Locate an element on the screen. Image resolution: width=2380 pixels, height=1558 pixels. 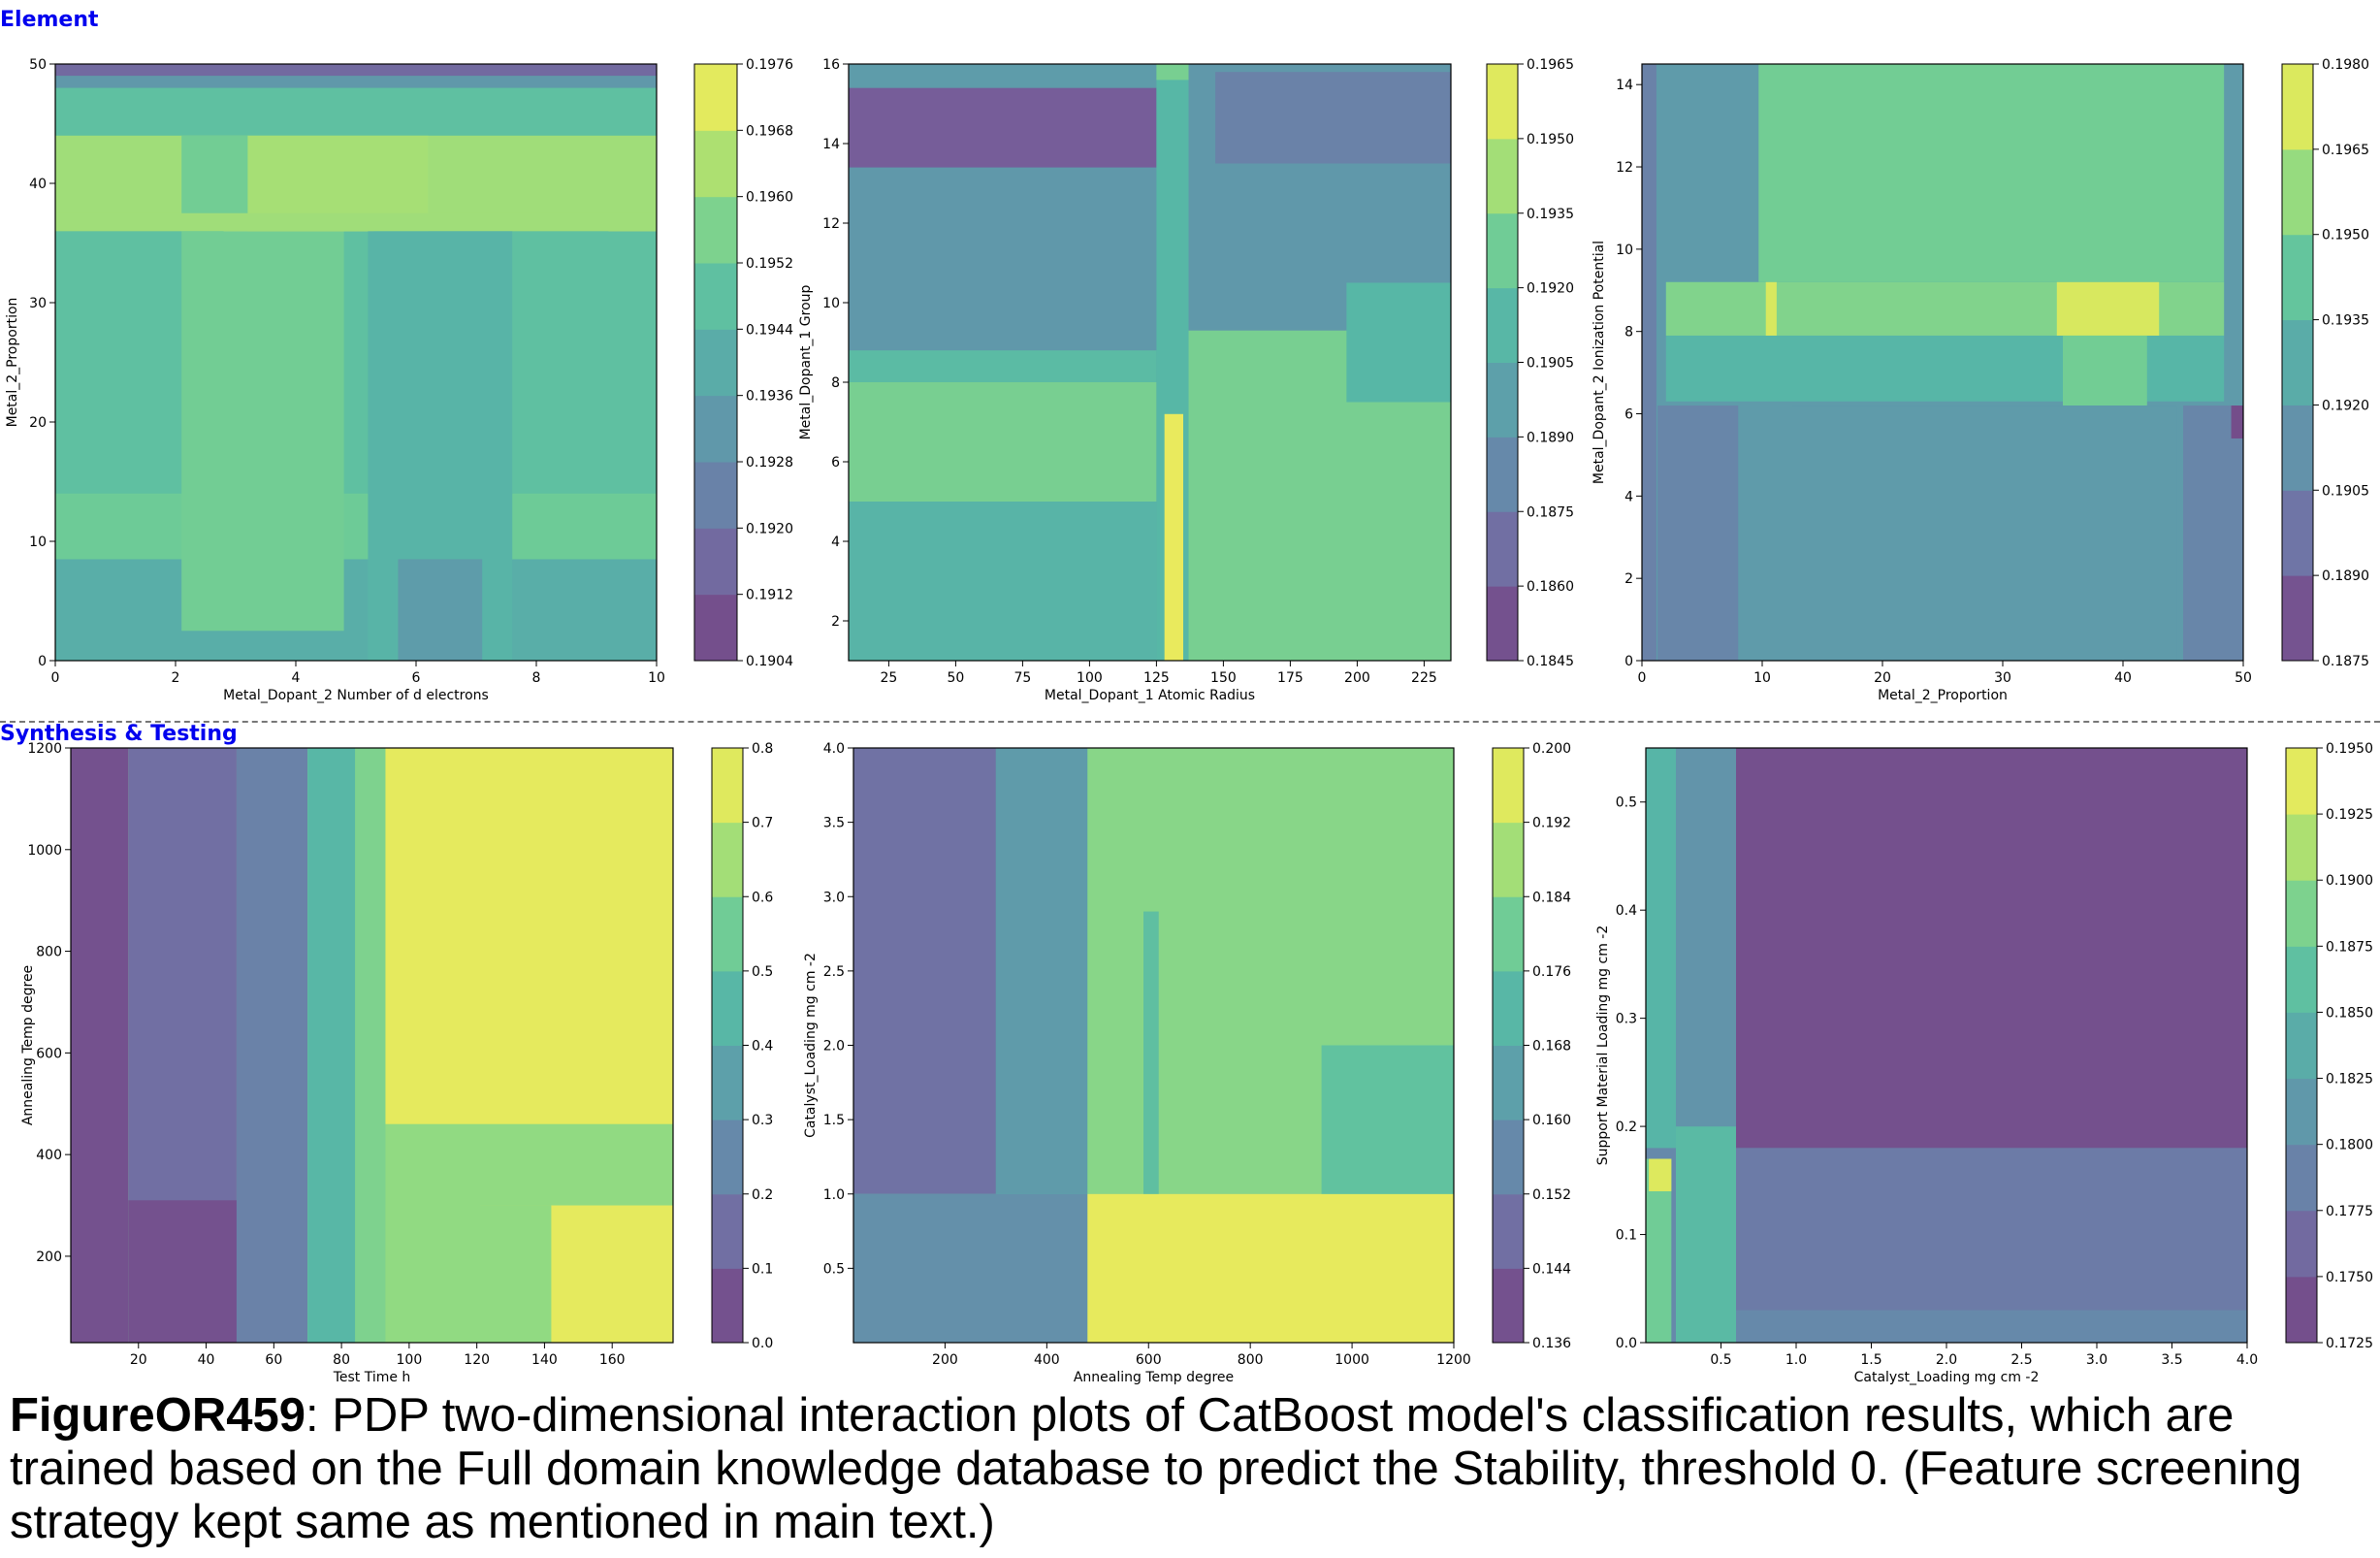
y-axis-label: Catalyst_Loading mg cm -2 is located at coordinates (811, 1045).